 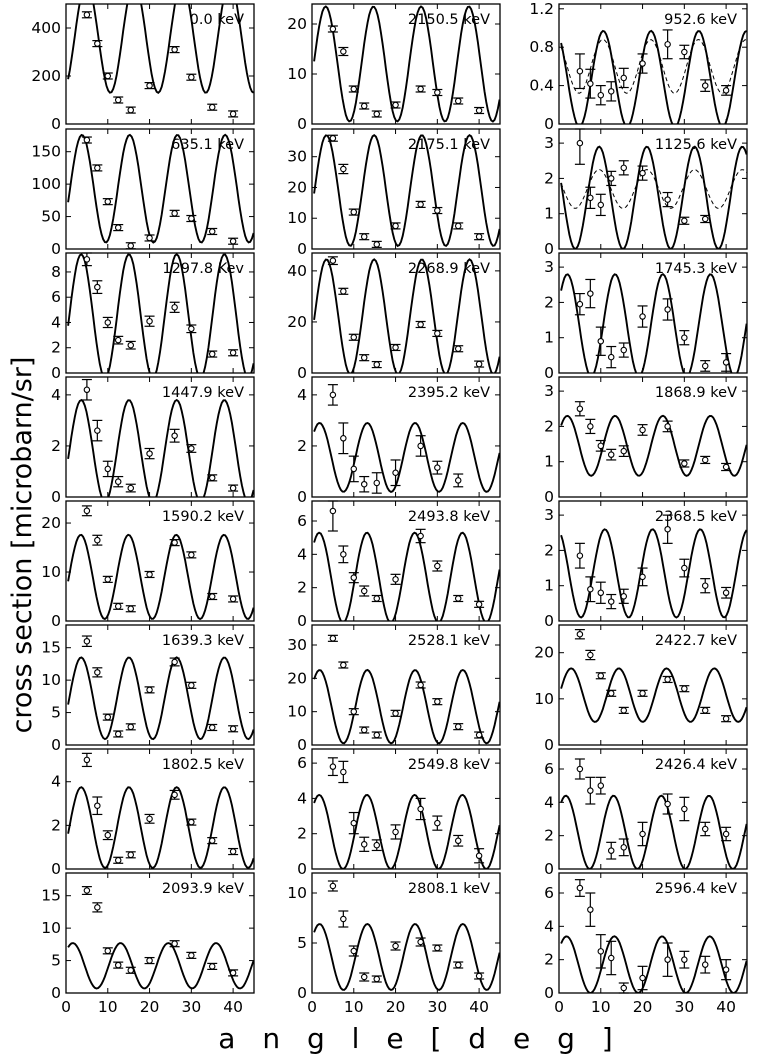 I want to click on y-tick-label: 2, so click(x=302, y=834).